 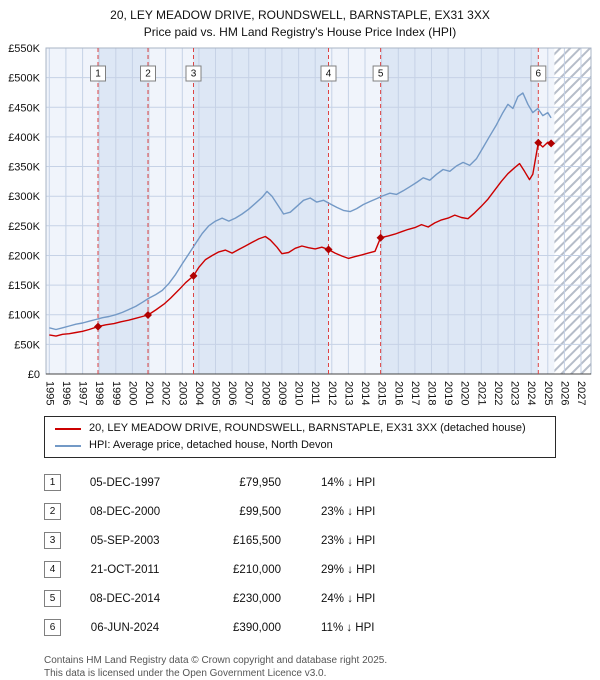 What do you see at coordinates (465, 393) in the screenshot?
I see `svg-text: 2020` at bounding box center [465, 393].